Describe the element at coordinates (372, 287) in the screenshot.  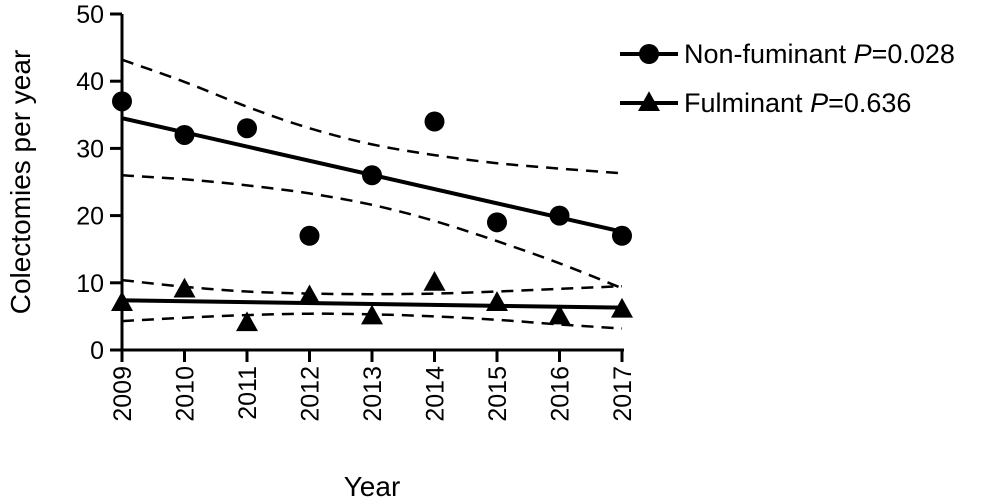
I see `fulminant-ci-upper` at that location.